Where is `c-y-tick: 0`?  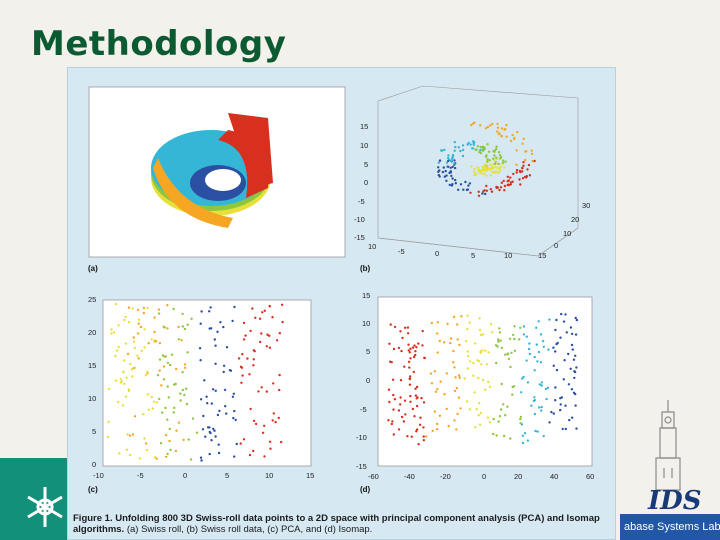 c-y-tick: 0 is located at coordinates (94, 464).